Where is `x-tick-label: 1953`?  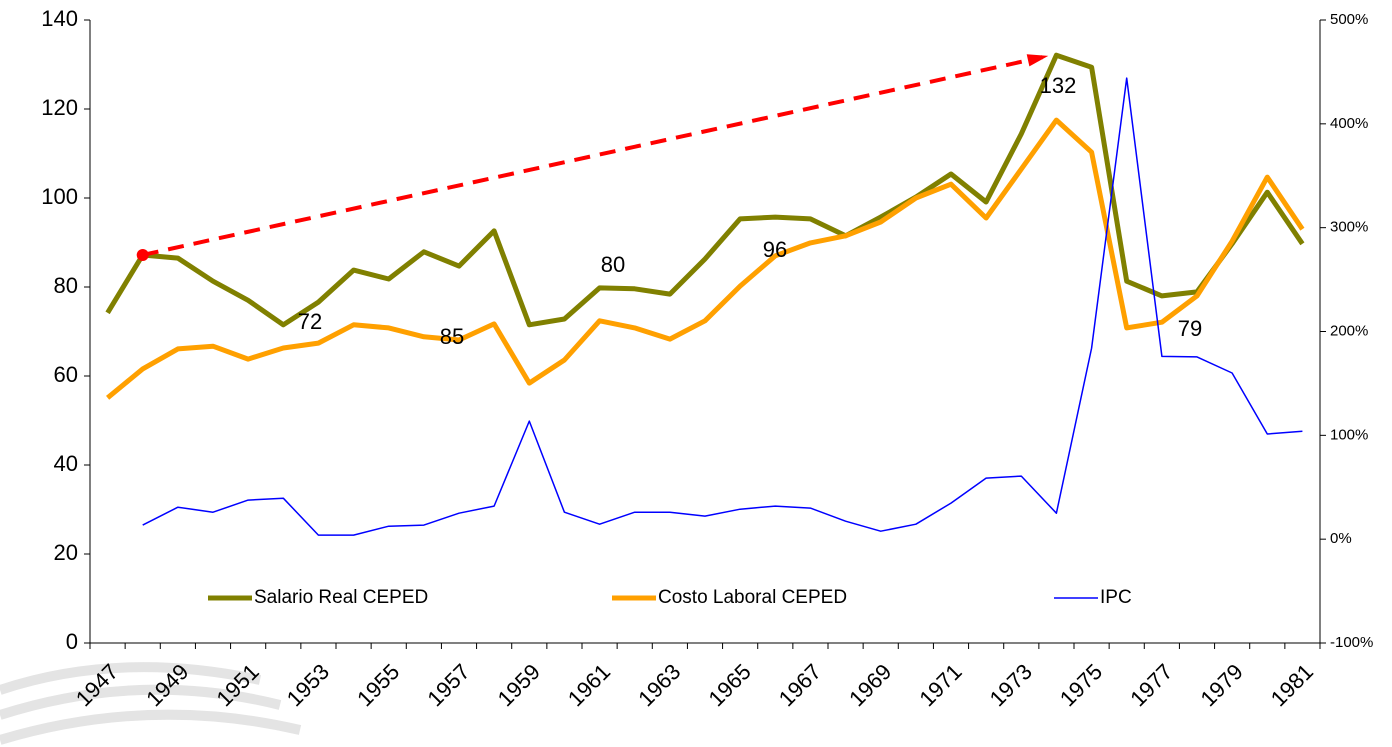
x-tick-label: 1953 is located at coordinates (308, 685).